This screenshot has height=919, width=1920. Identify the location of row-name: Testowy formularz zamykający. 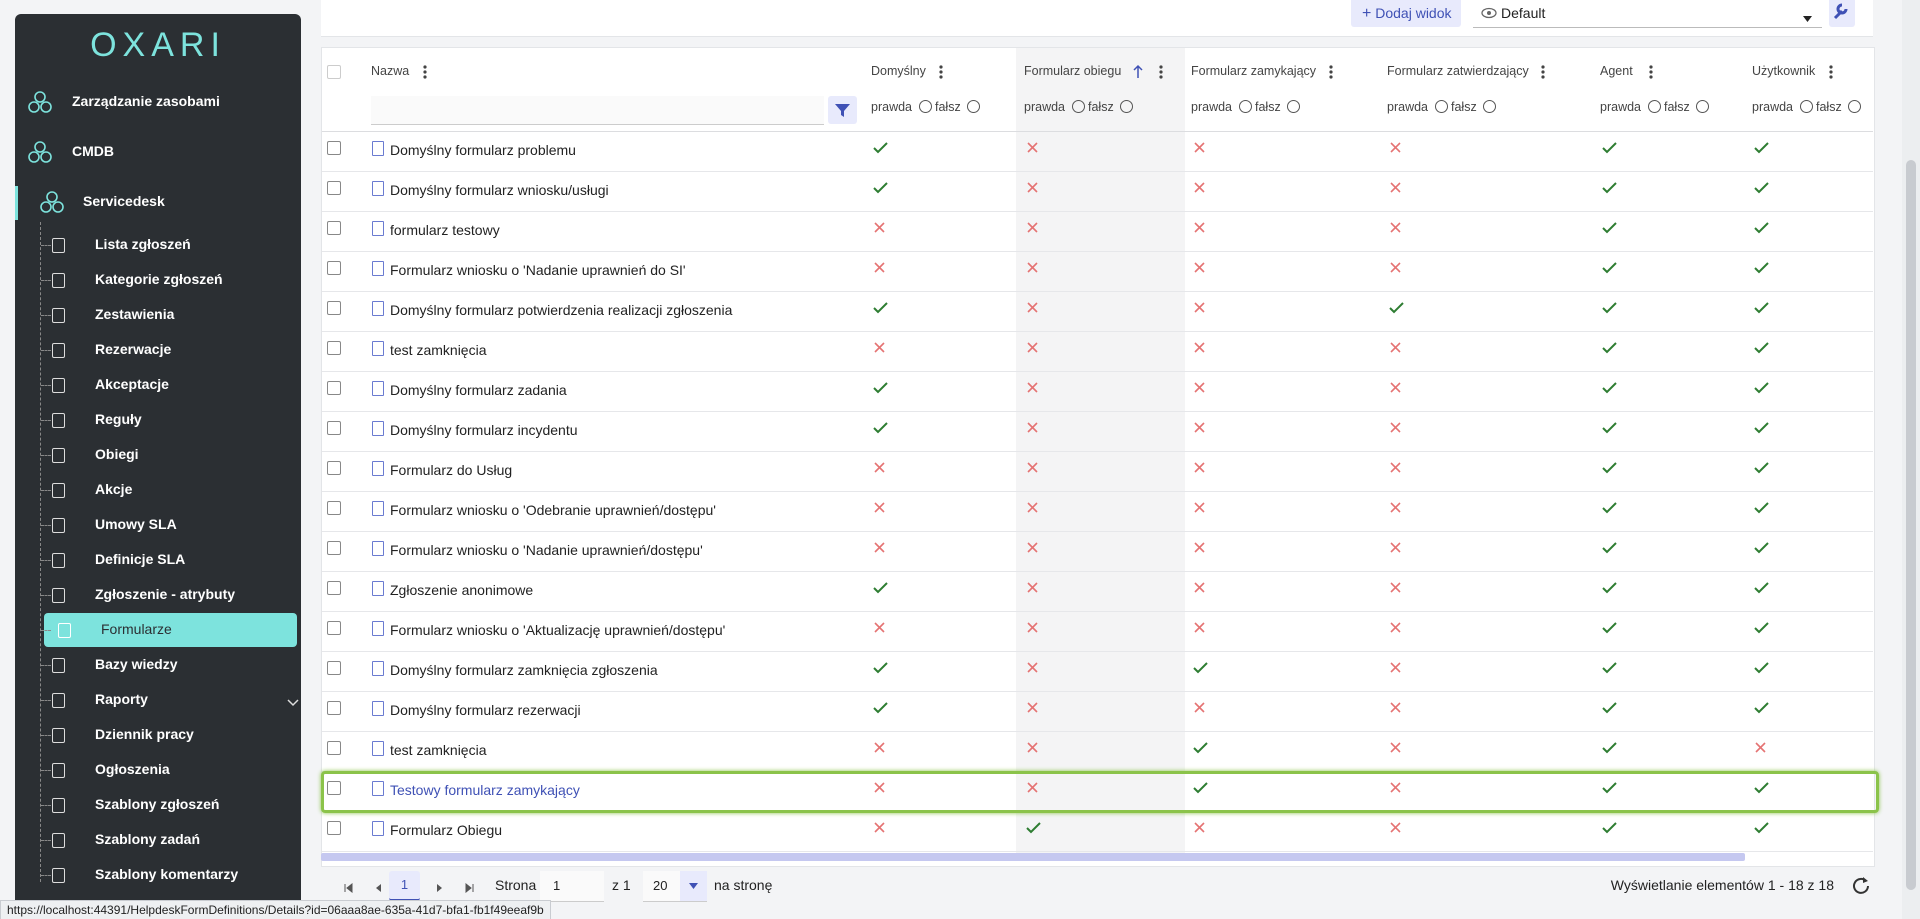
(485, 790).